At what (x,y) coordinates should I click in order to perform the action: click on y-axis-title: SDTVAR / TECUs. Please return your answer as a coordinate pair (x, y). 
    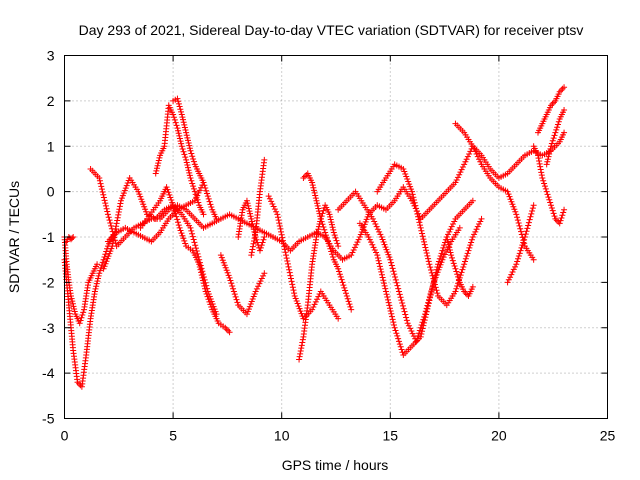
    Looking at the image, I should click on (14, 237).